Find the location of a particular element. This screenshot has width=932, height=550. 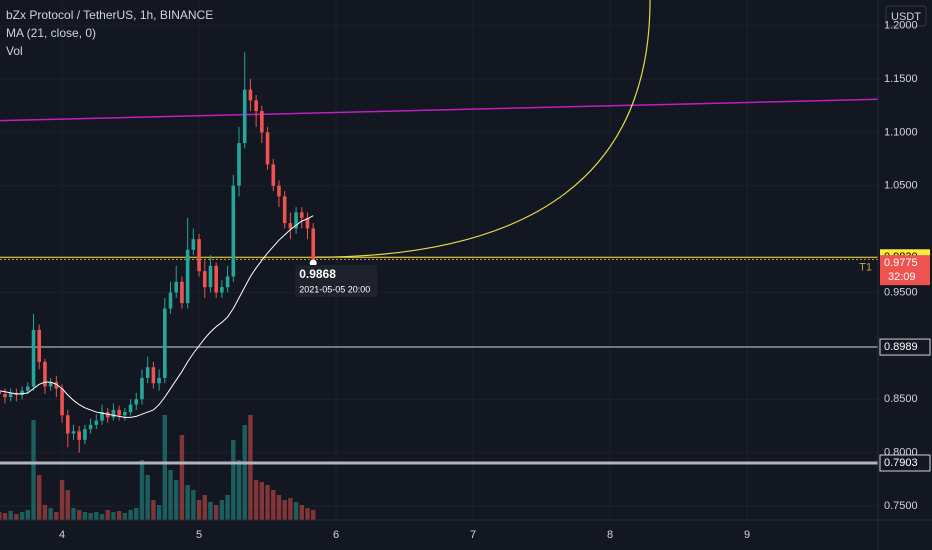

x-tick-label: 7 is located at coordinates (473, 535).